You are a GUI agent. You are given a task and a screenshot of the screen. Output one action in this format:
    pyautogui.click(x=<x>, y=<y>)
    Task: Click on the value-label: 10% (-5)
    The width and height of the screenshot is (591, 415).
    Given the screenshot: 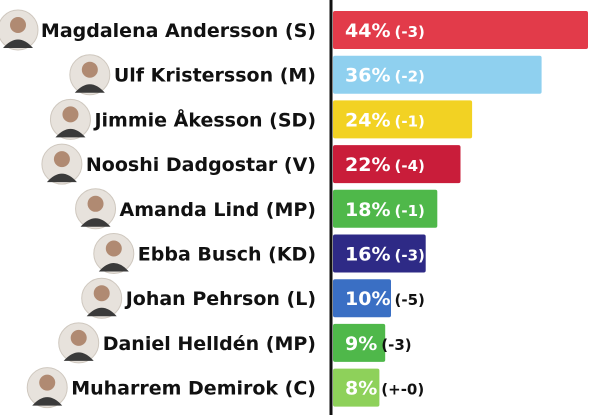 What is the action you would take?
    pyautogui.click(x=385, y=299)
    